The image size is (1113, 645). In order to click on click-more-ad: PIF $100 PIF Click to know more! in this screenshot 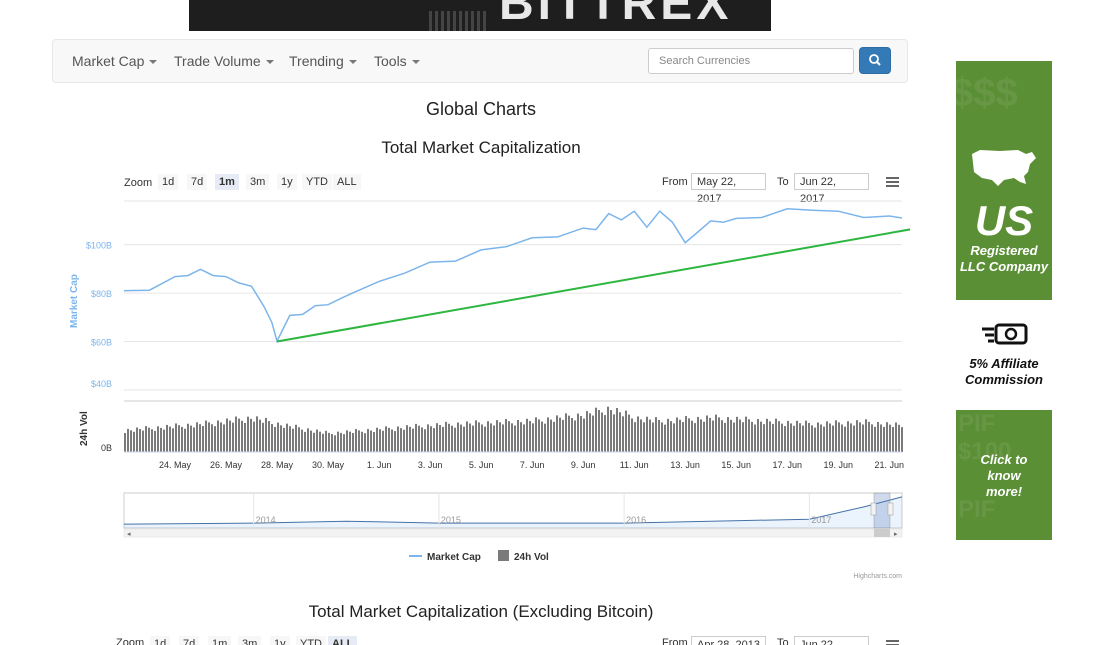, I will do `click(1004, 475)`.